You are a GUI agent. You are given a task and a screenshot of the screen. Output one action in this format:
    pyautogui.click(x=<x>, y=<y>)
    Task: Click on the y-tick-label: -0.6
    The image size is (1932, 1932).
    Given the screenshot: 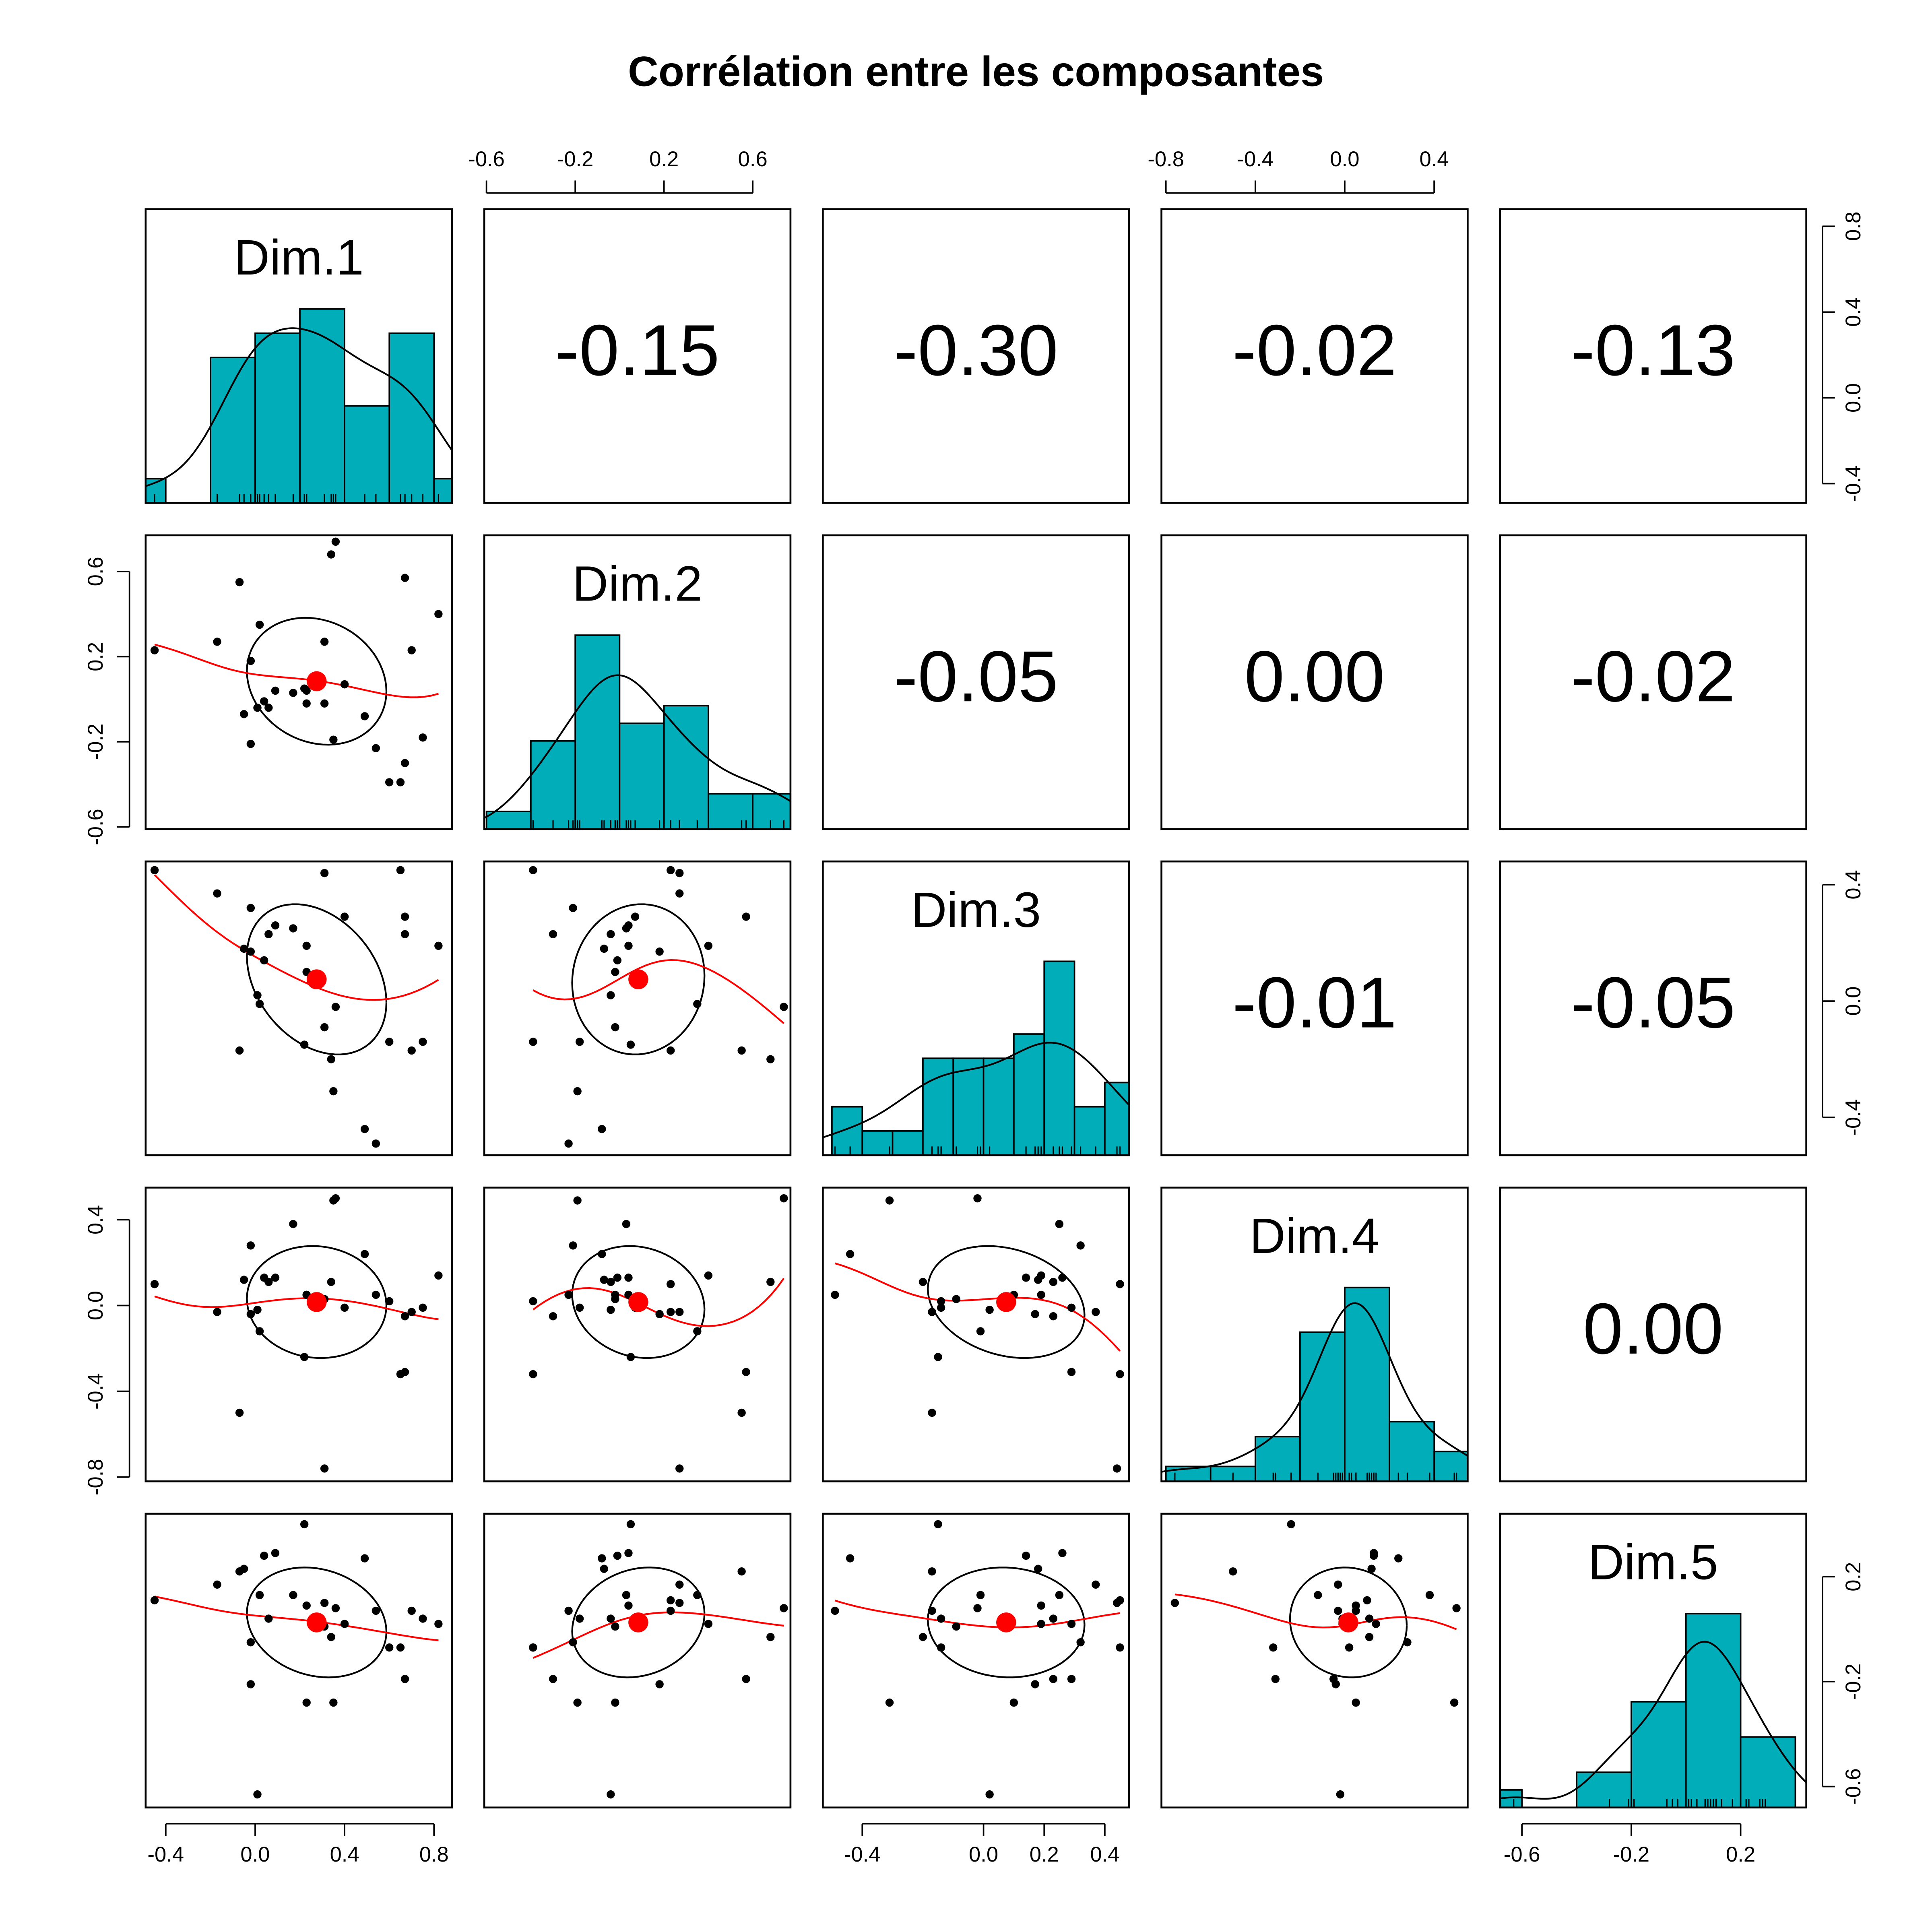 What is the action you would take?
    pyautogui.click(x=1853, y=1786)
    